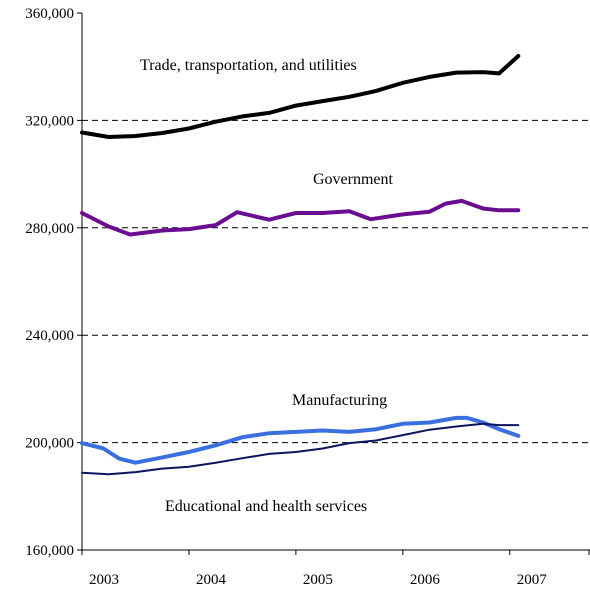 The height and width of the screenshot is (592, 590). I want to click on x-tick-label-3: 2006, so click(425, 580).